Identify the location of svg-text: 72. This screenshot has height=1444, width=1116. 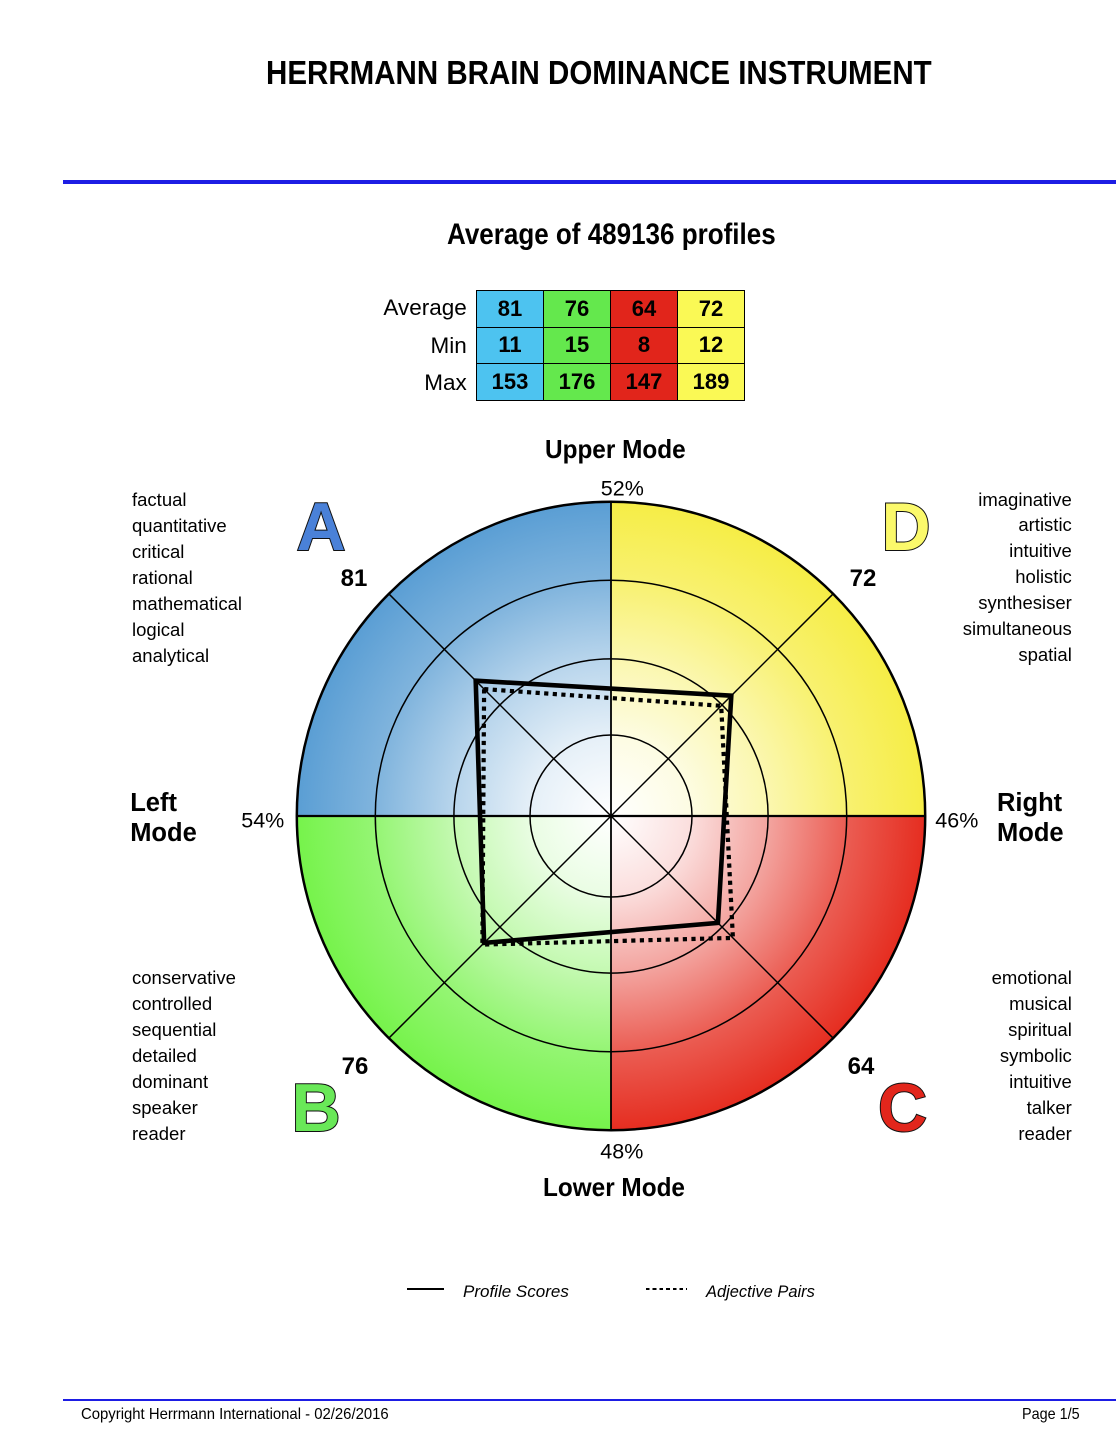
(863, 578).